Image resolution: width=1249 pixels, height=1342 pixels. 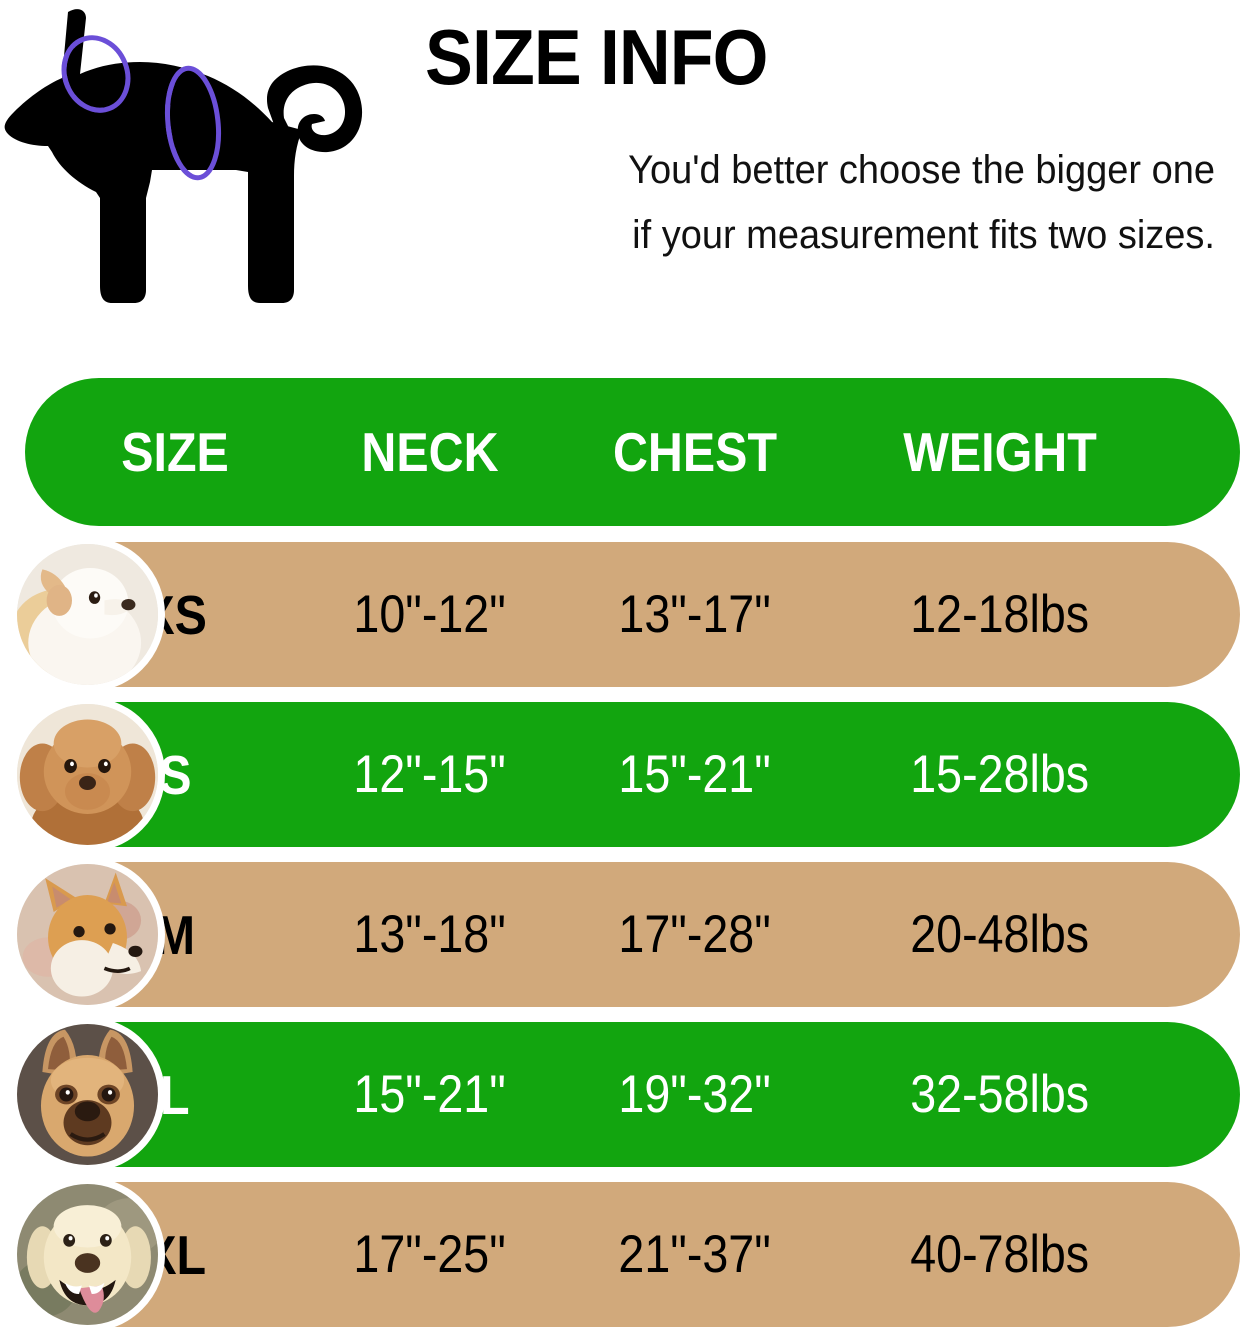 I want to click on cell-chest: 21"-37", so click(x=695, y=1254).